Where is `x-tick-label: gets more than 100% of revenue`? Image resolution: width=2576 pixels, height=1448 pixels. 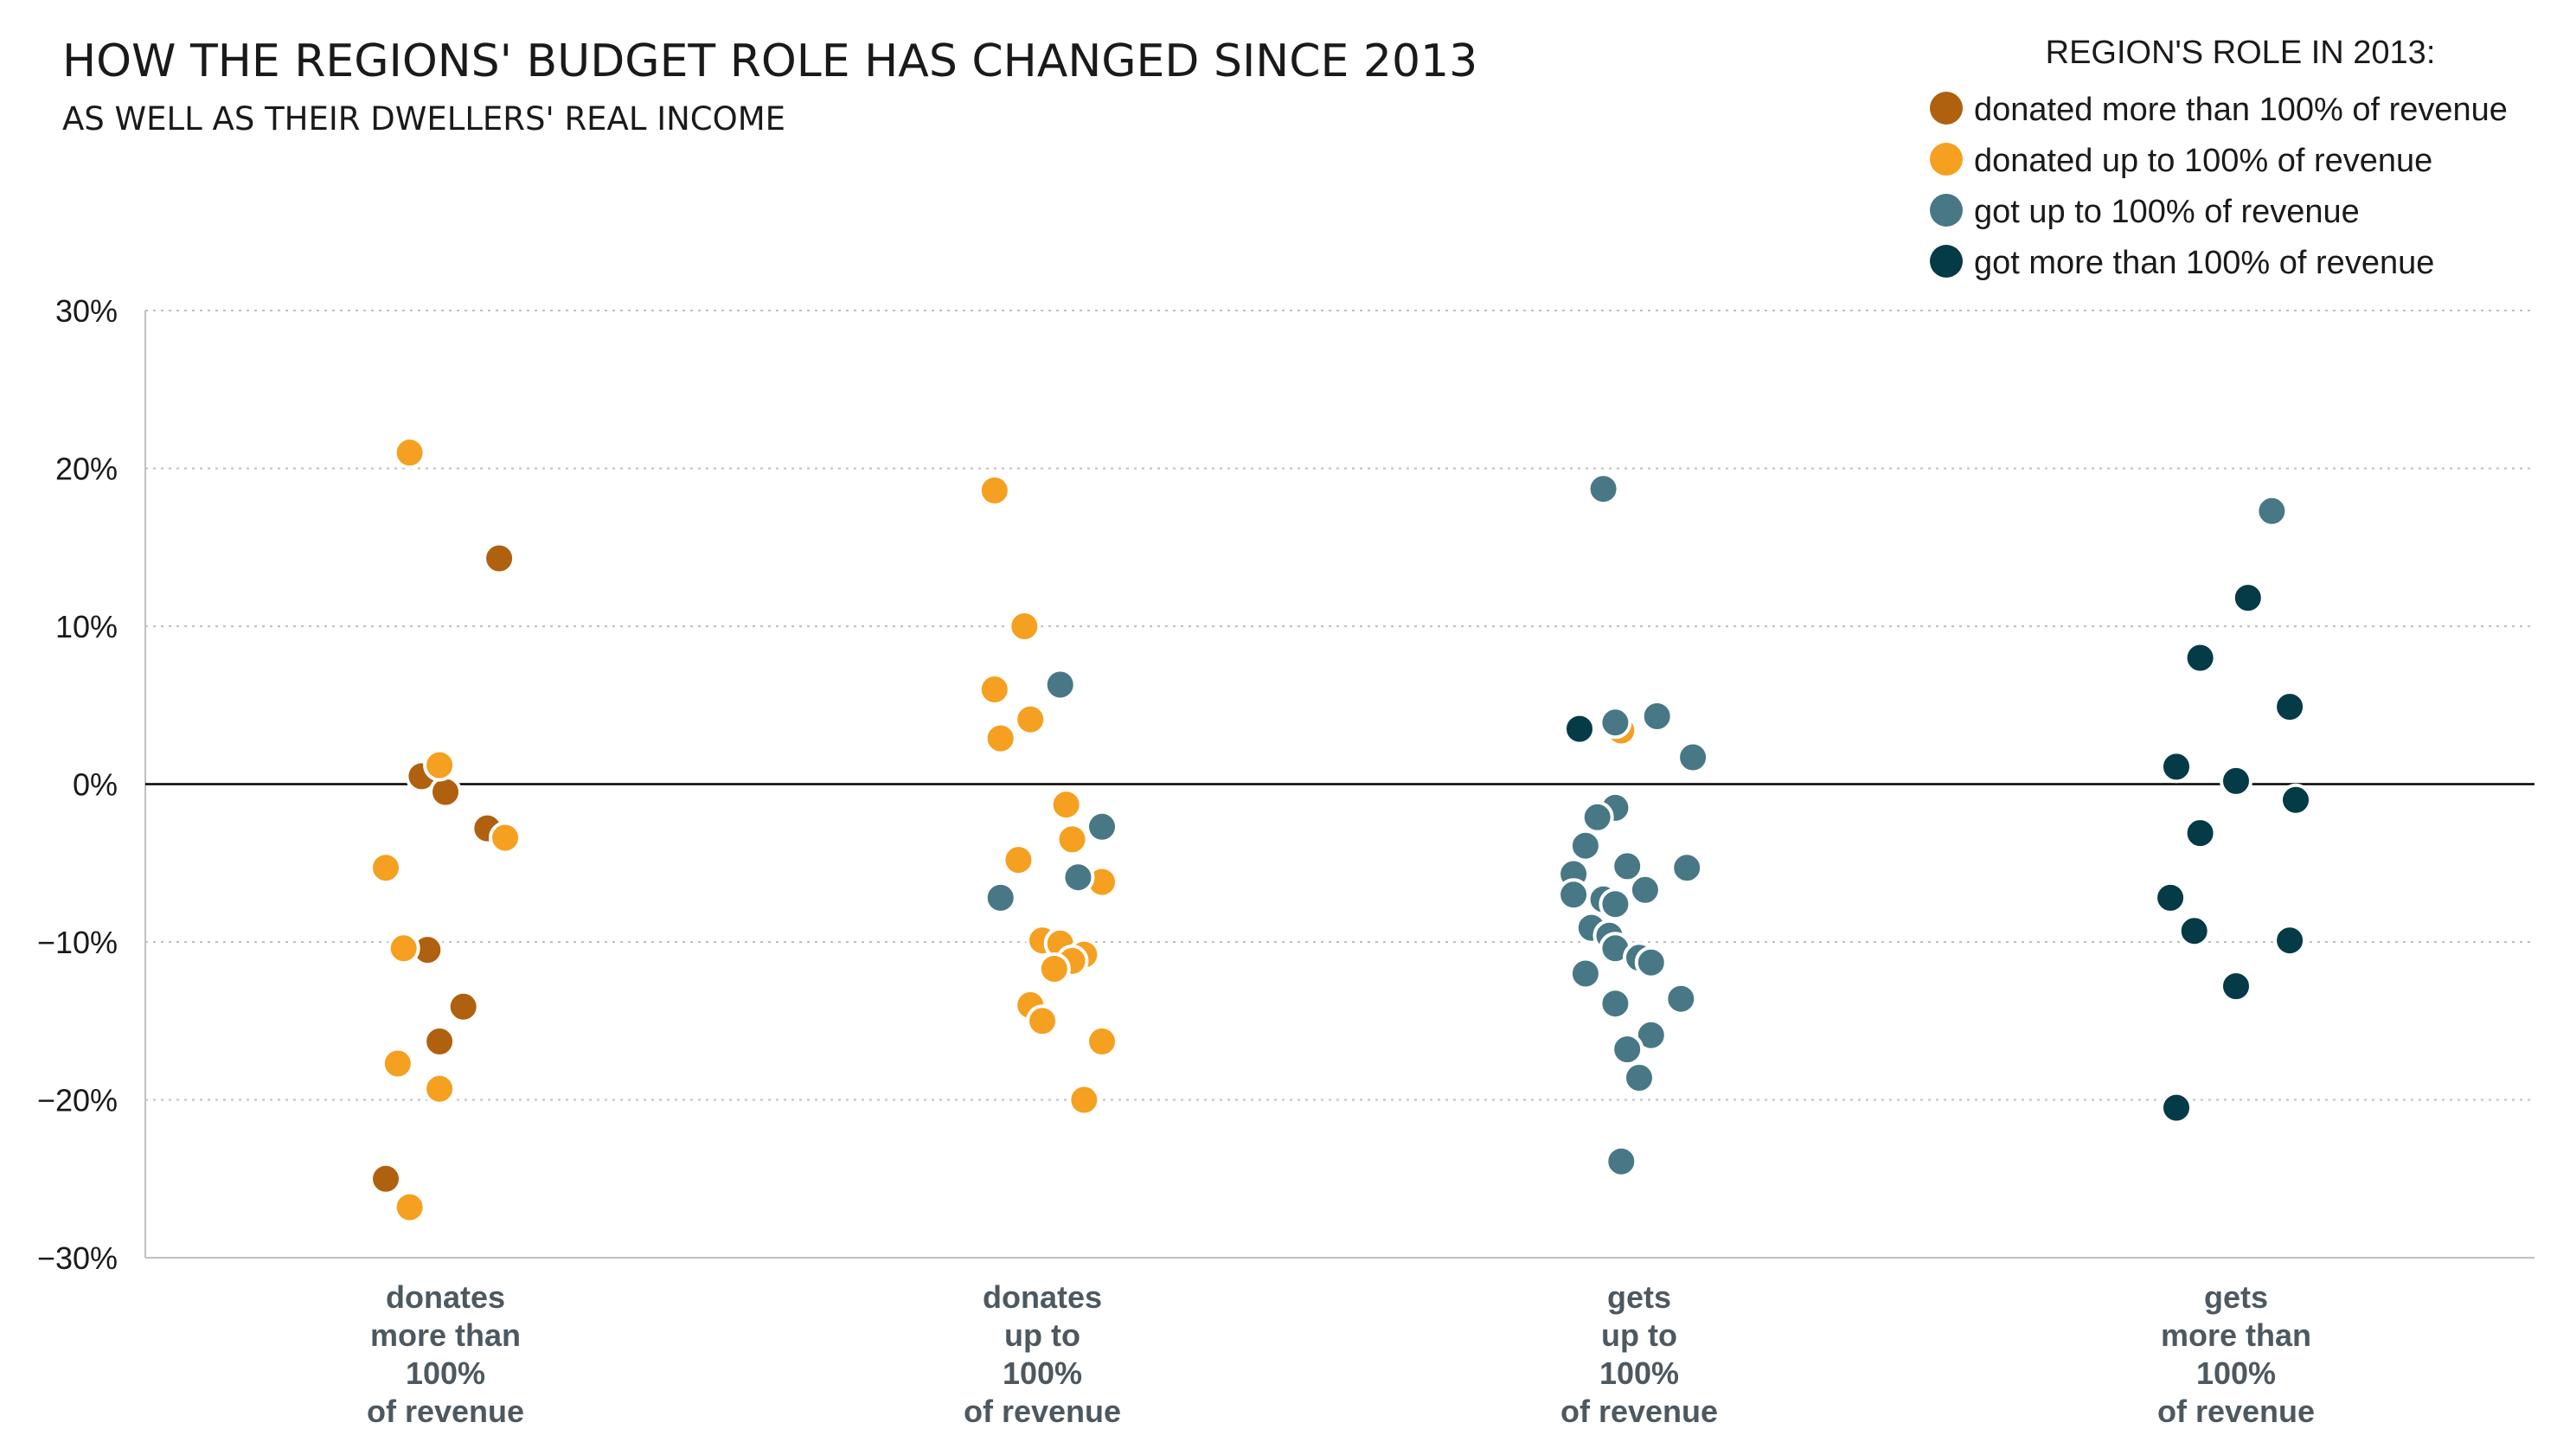 x-tick-label: gets more than 100% of revenue is located at coordinates (2236, 1354).